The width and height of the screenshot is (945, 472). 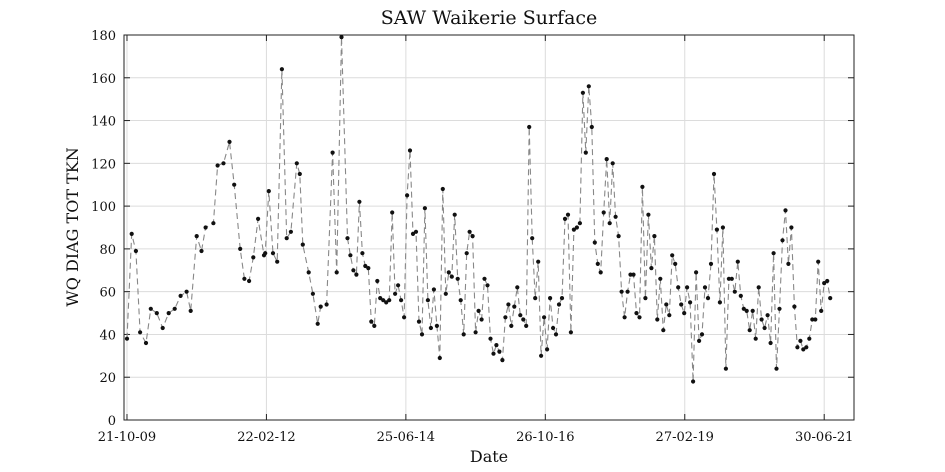 What do you see at coordinates (685, 437) in the screenshot?
I see `x-tick-label: 27-02-19` at bounding box center [685, 437].